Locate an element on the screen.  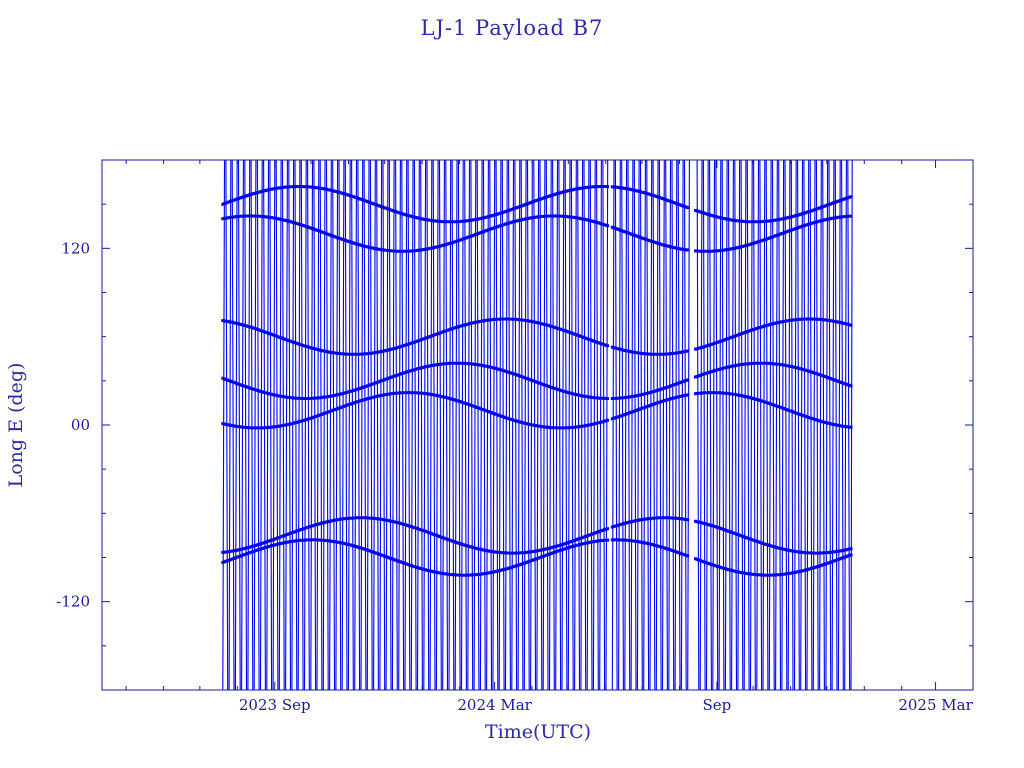
y-tick-label: 00 is located at coordinates (80, 425).